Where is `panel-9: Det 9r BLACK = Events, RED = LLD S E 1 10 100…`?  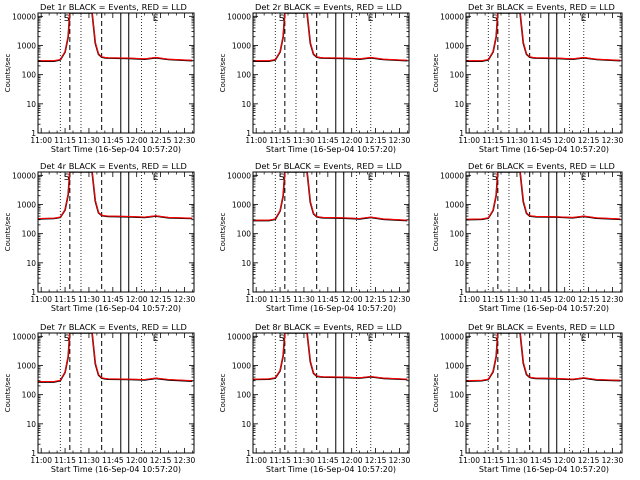
panel-9: Det 9r BLACK = Events, RED = LLD S E 1 10 100… is located at coordinates (527, 398).